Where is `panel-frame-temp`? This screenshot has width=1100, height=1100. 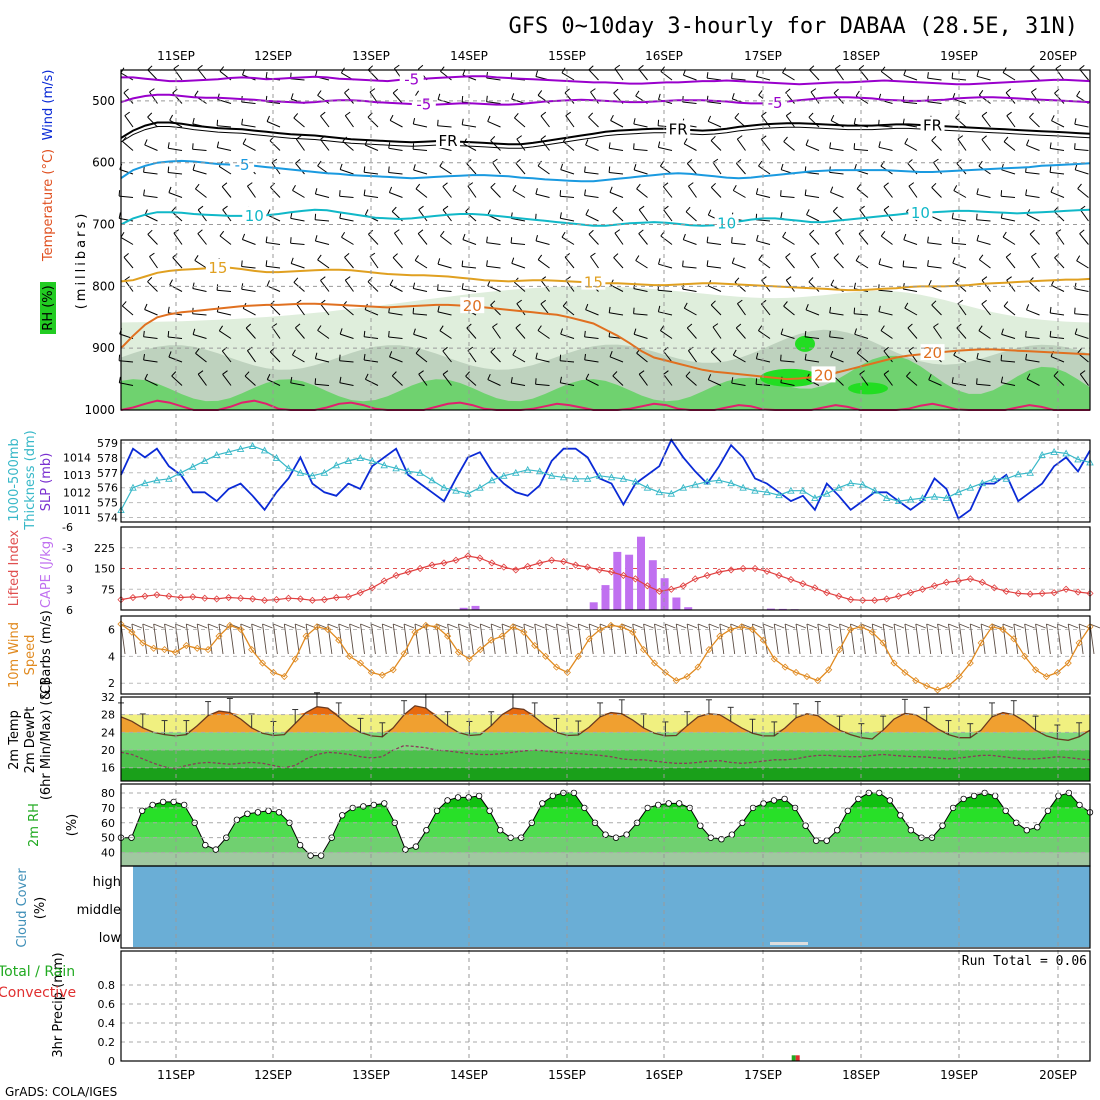
panel-frame-temp is located at coordinates (605, 739).